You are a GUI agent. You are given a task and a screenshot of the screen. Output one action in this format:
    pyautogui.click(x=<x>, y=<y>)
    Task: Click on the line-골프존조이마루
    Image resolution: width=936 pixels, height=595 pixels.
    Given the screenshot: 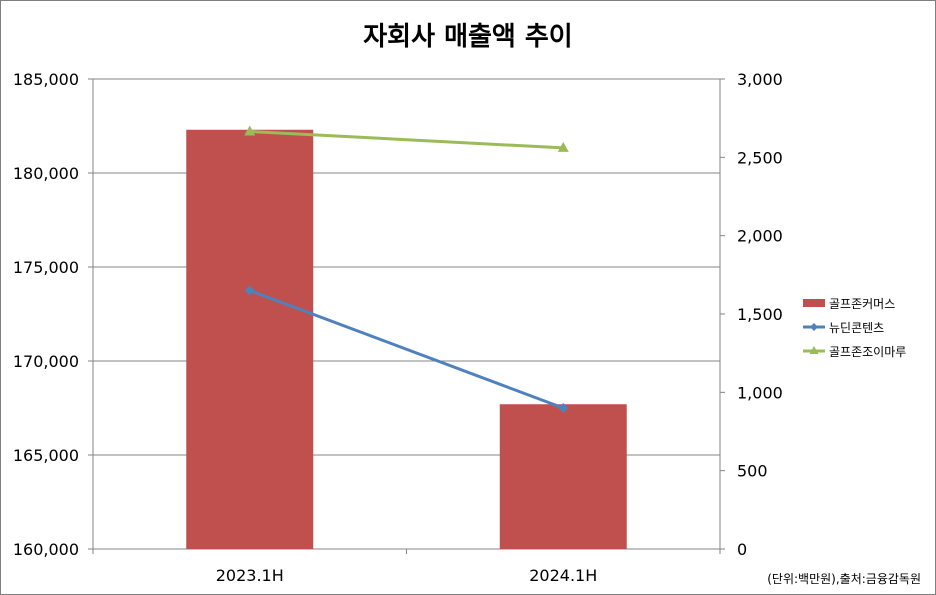 What is the action you would take?
    pyautogui.click(x=406, y=139)
    